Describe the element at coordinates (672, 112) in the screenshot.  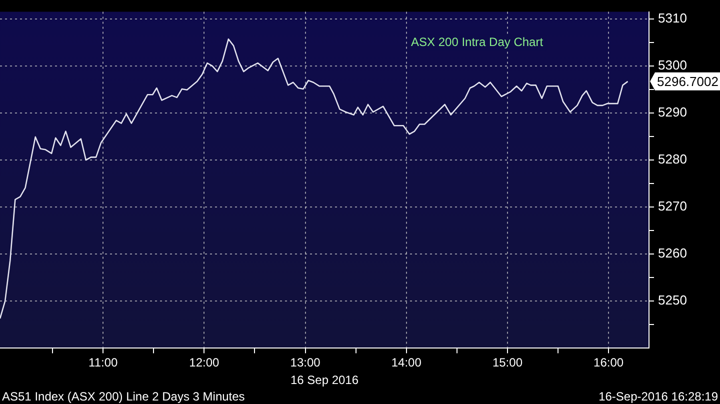
I see `y-tick-label: 5290` at that location.